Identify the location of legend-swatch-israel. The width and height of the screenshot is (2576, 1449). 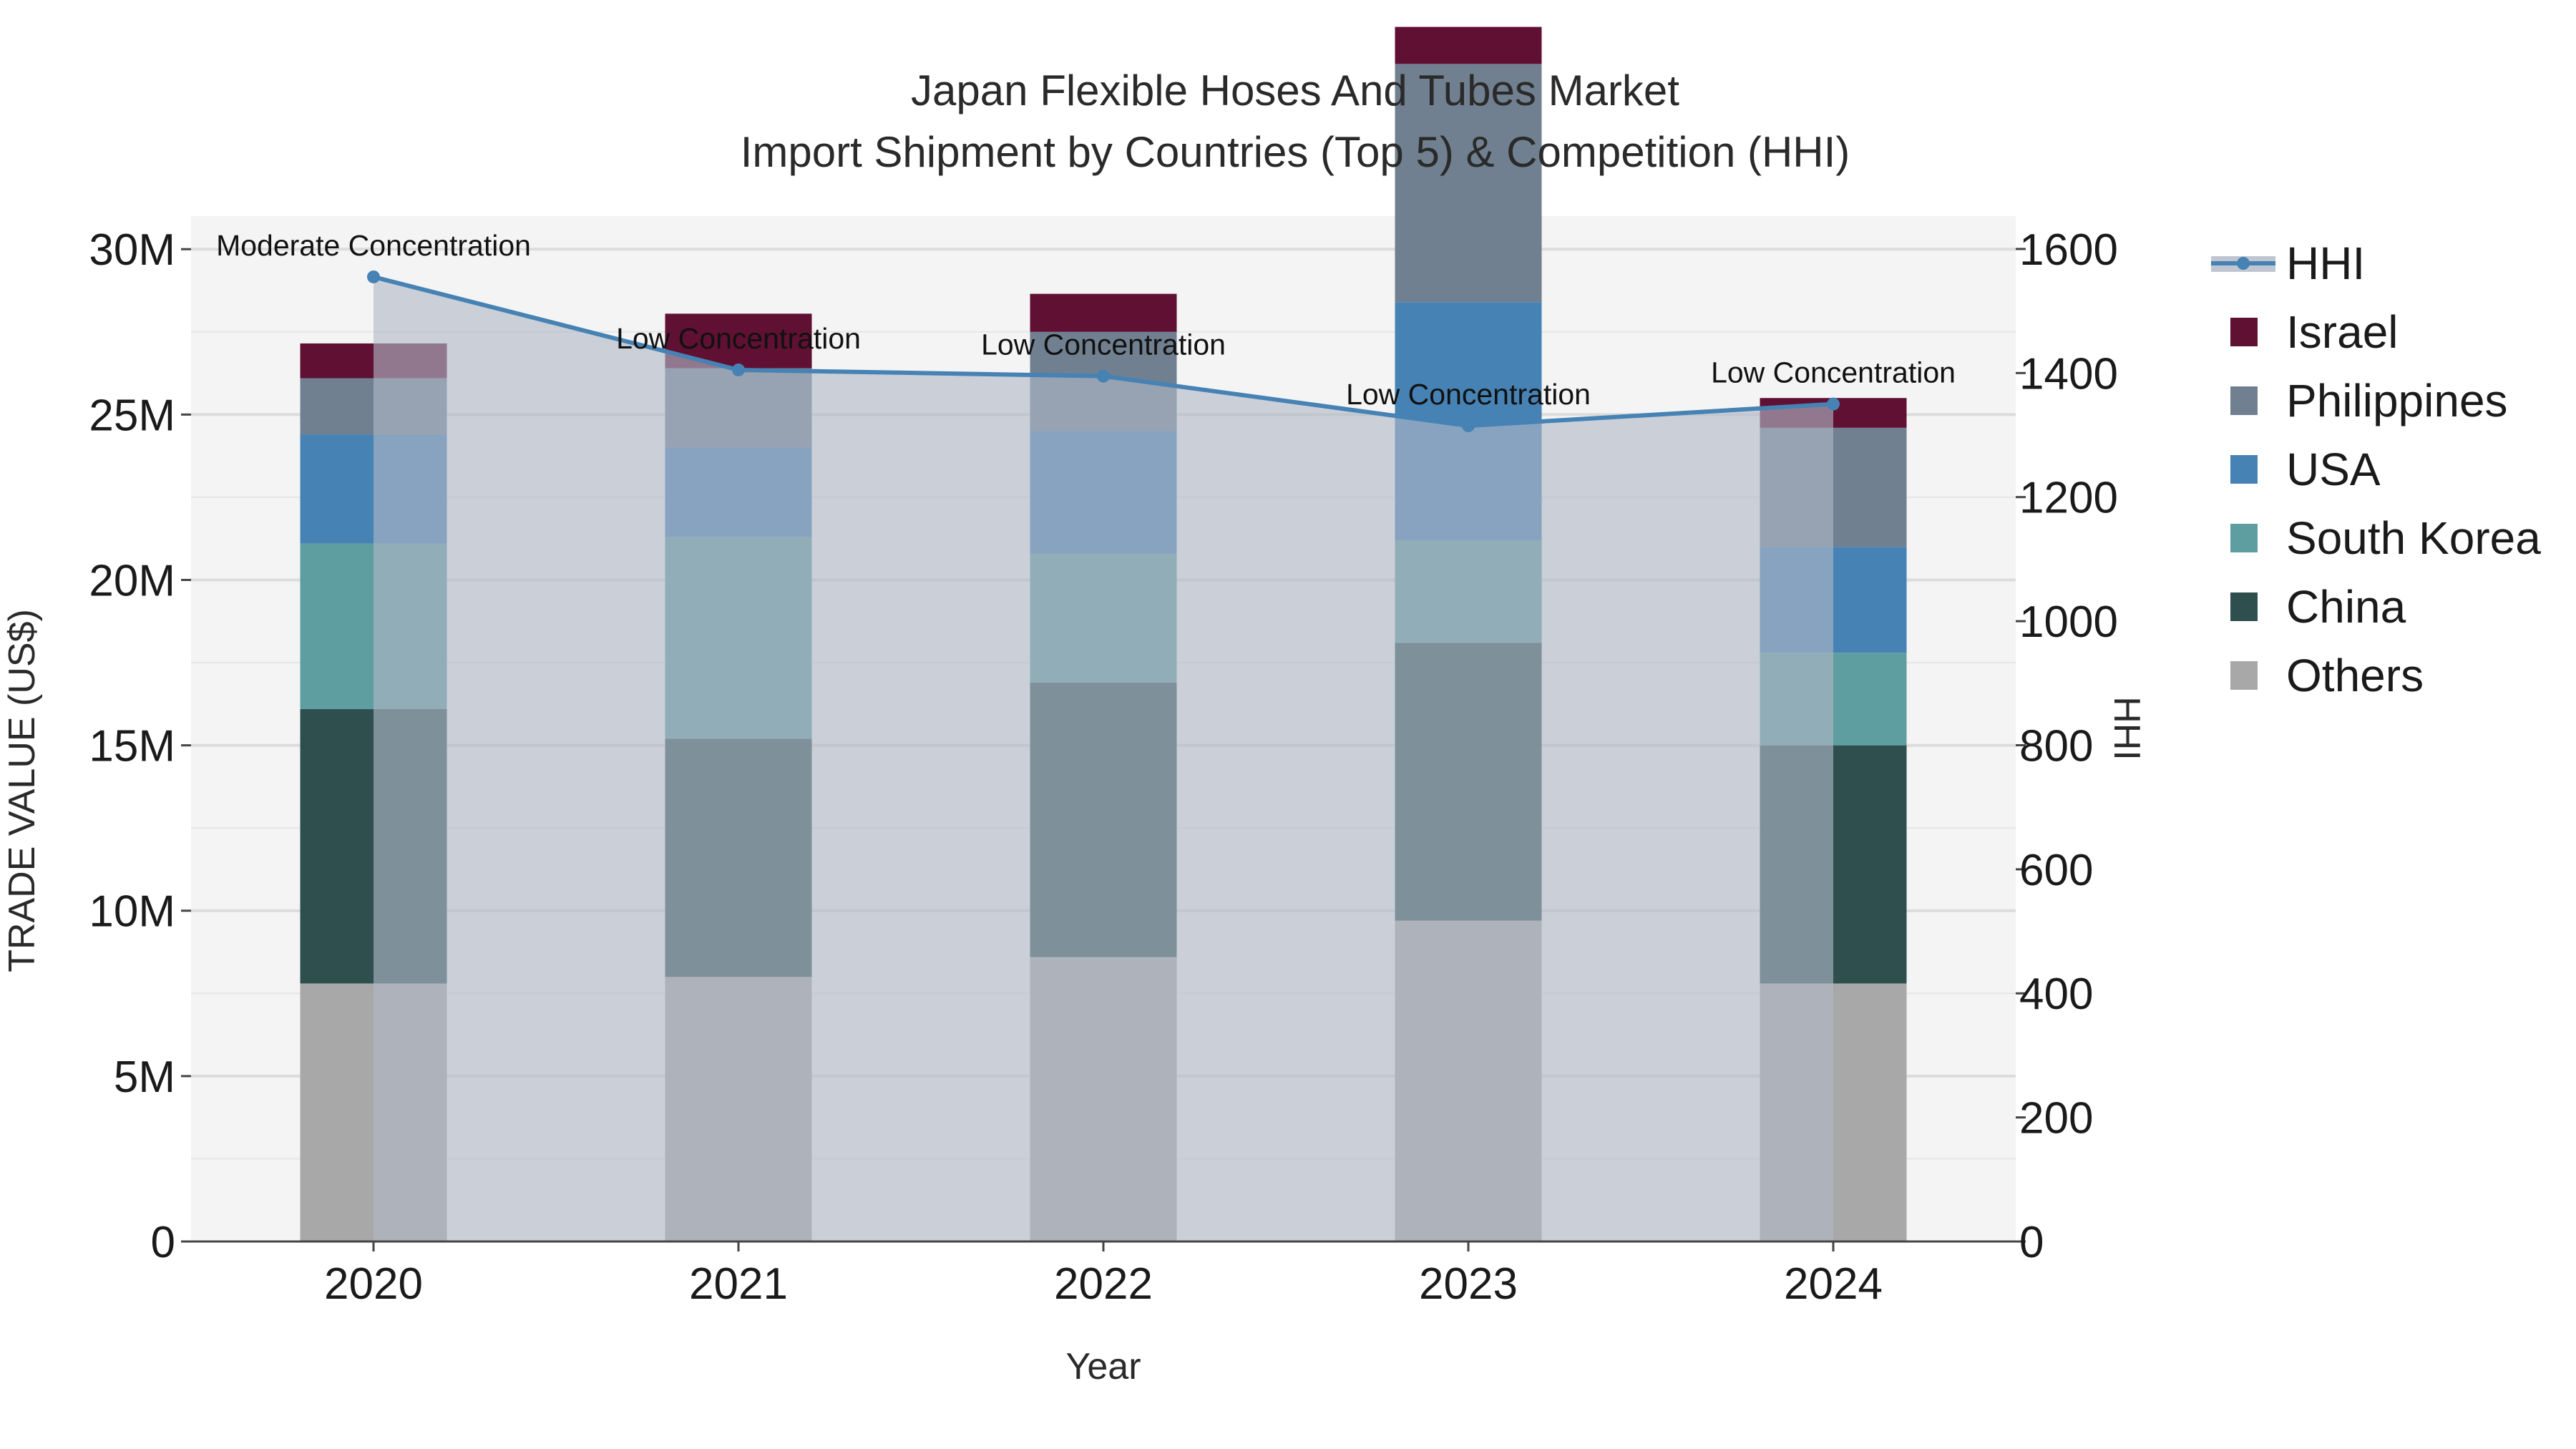
(2244, 332).